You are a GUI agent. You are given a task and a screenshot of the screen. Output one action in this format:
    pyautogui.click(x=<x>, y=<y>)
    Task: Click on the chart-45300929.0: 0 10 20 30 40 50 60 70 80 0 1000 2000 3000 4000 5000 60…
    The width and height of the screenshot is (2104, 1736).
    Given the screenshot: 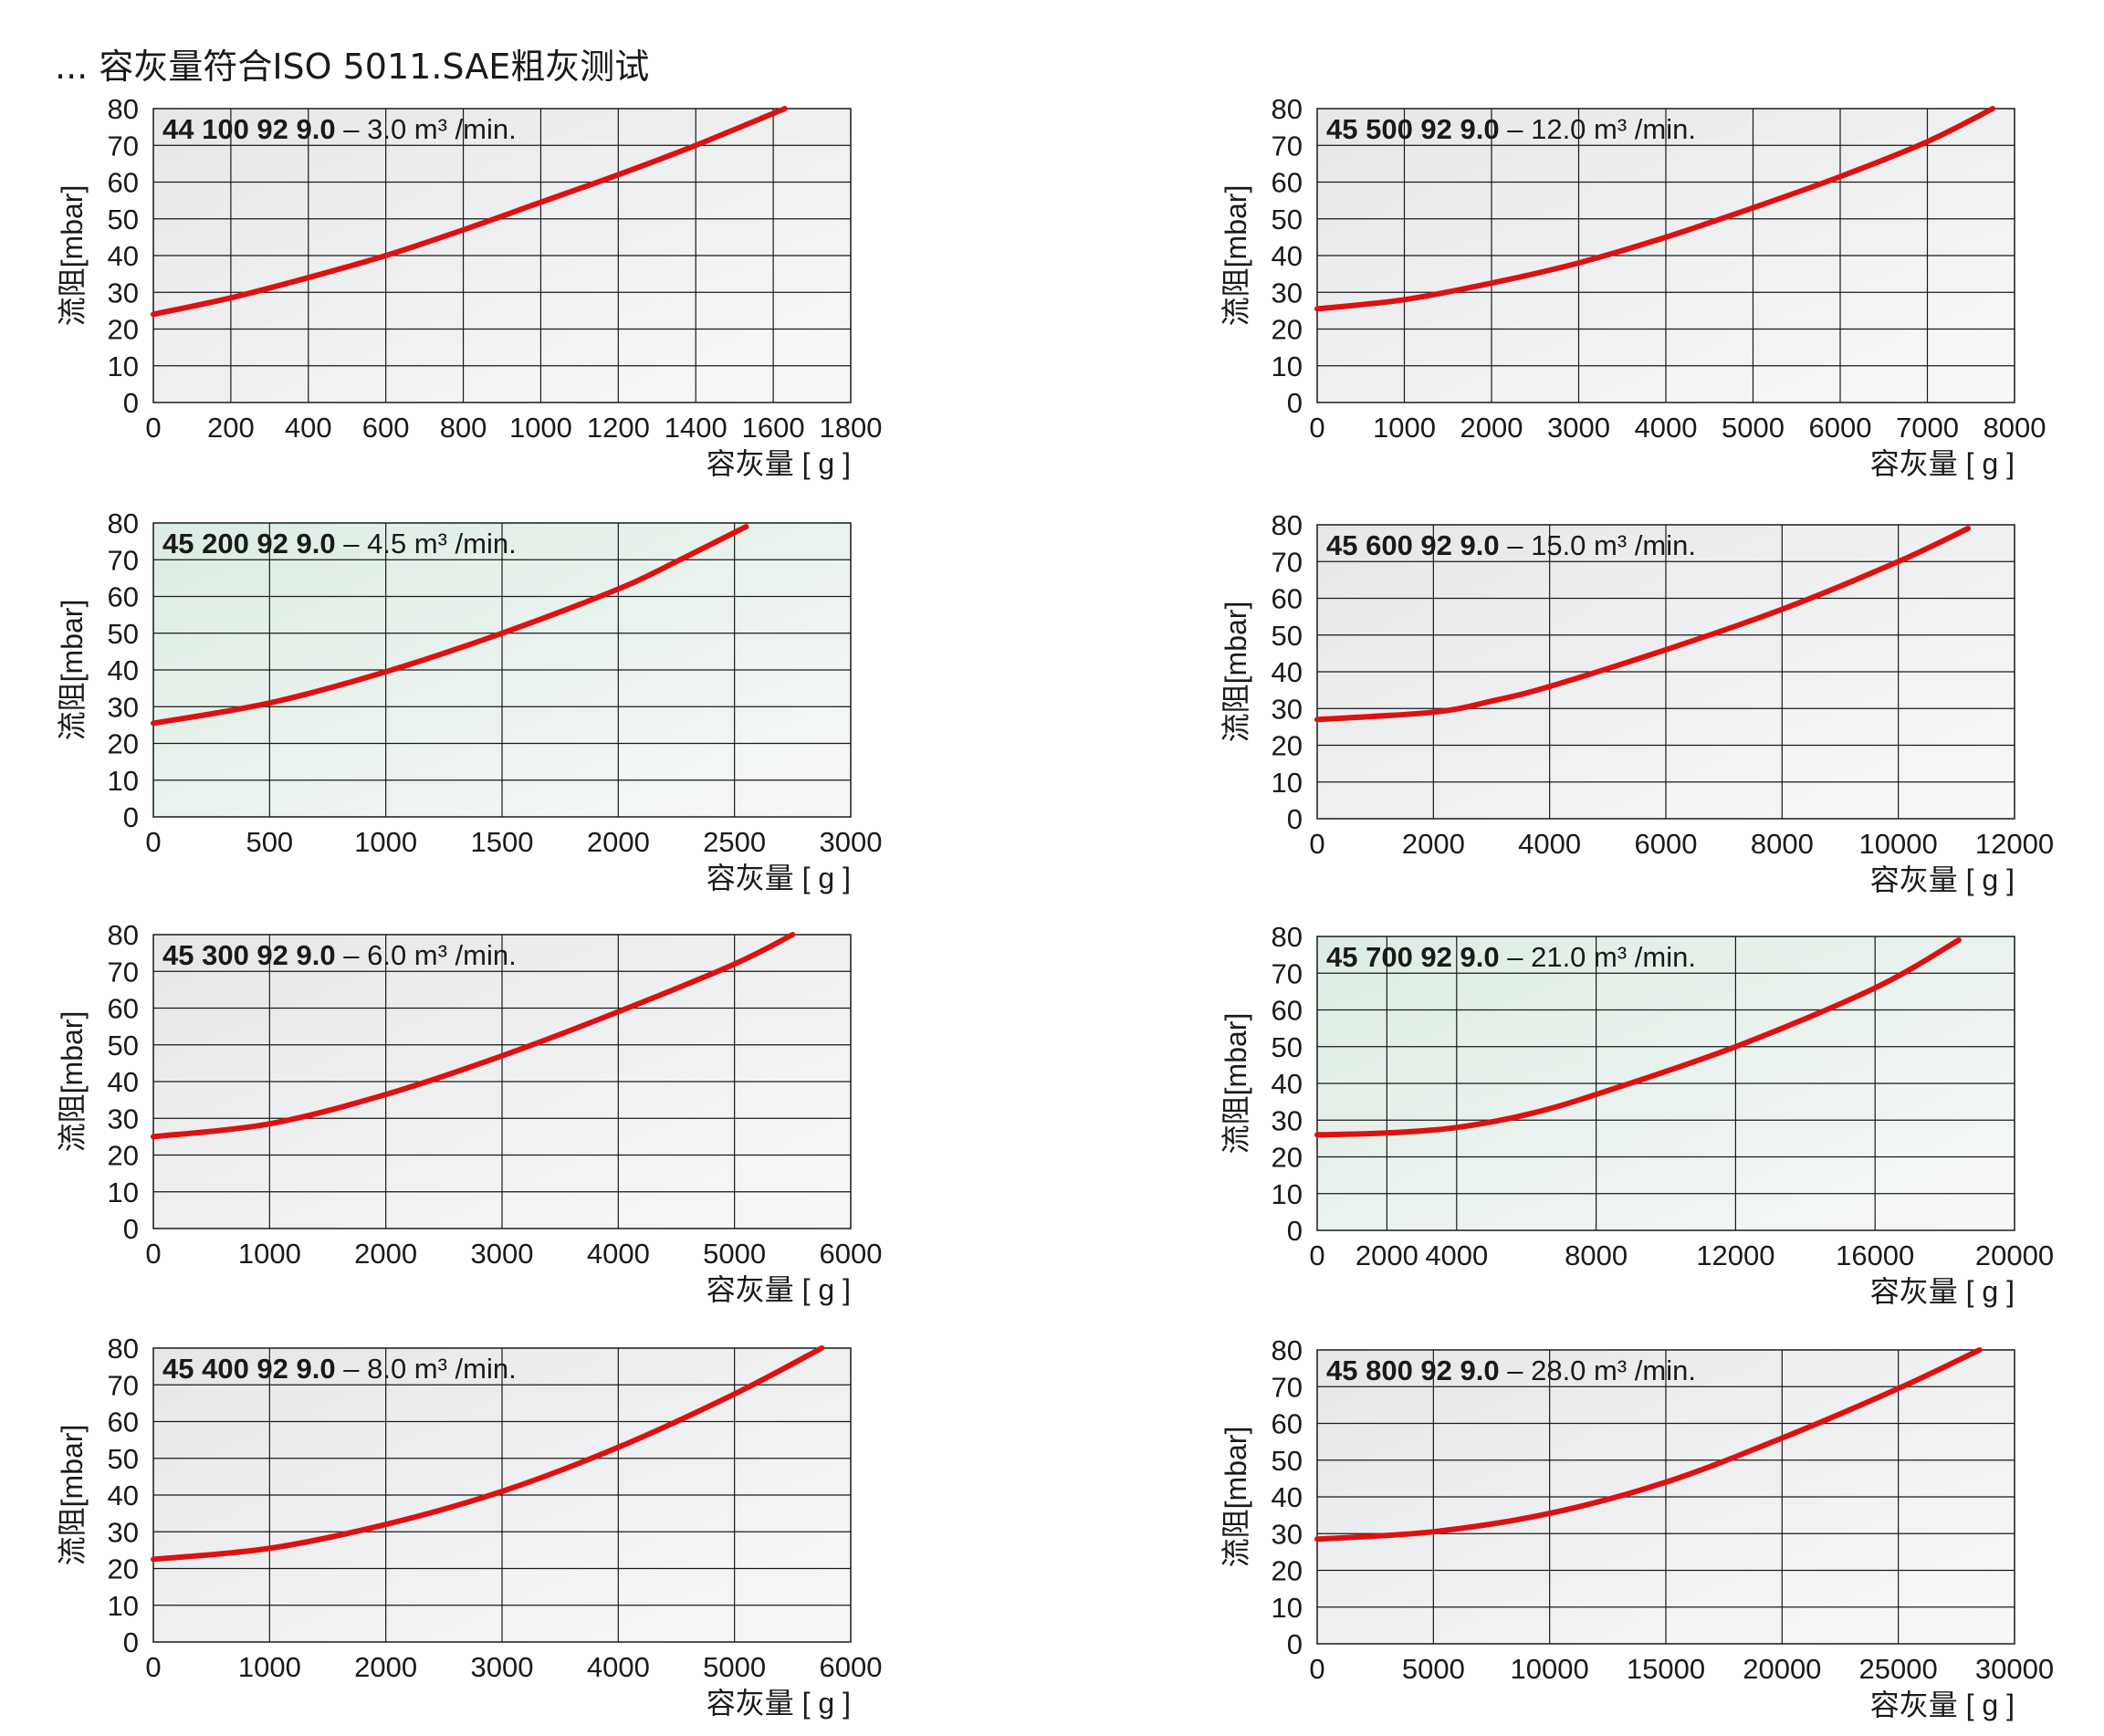 What is the action you would take?
    pyautogui.click(x=469, y=1117)
    